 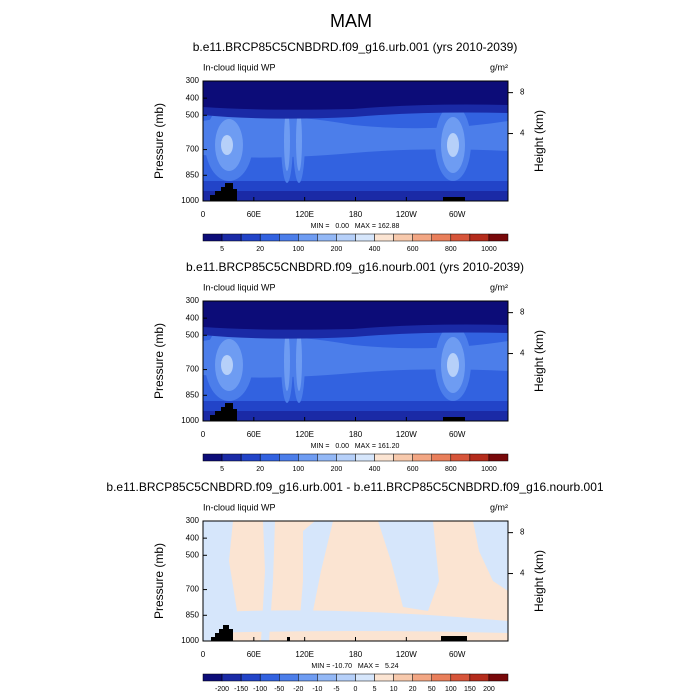 What do you see at coordinates (457, 434) in the screenshot?
I see `x-tick-label: 60W` at bounding box center [457, 434].